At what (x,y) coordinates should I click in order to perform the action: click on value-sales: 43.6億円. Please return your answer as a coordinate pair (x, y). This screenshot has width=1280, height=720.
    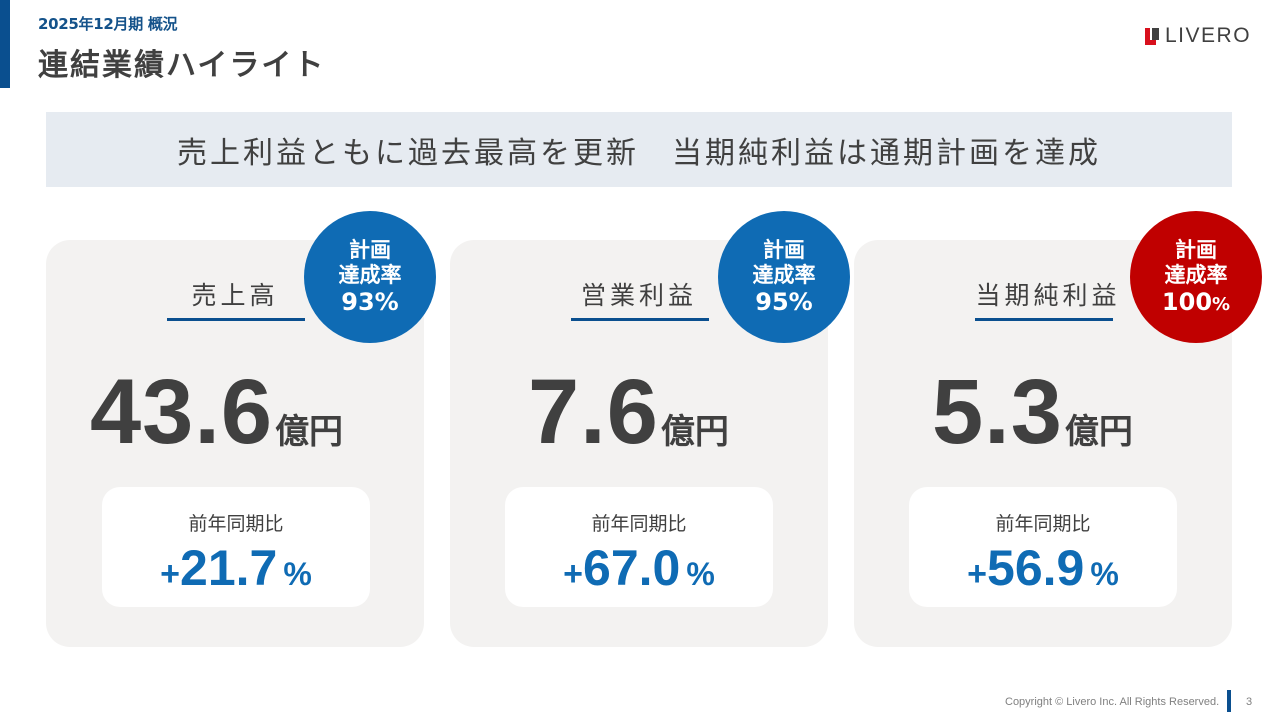
    Looking at the image, I should click on (216, 412).